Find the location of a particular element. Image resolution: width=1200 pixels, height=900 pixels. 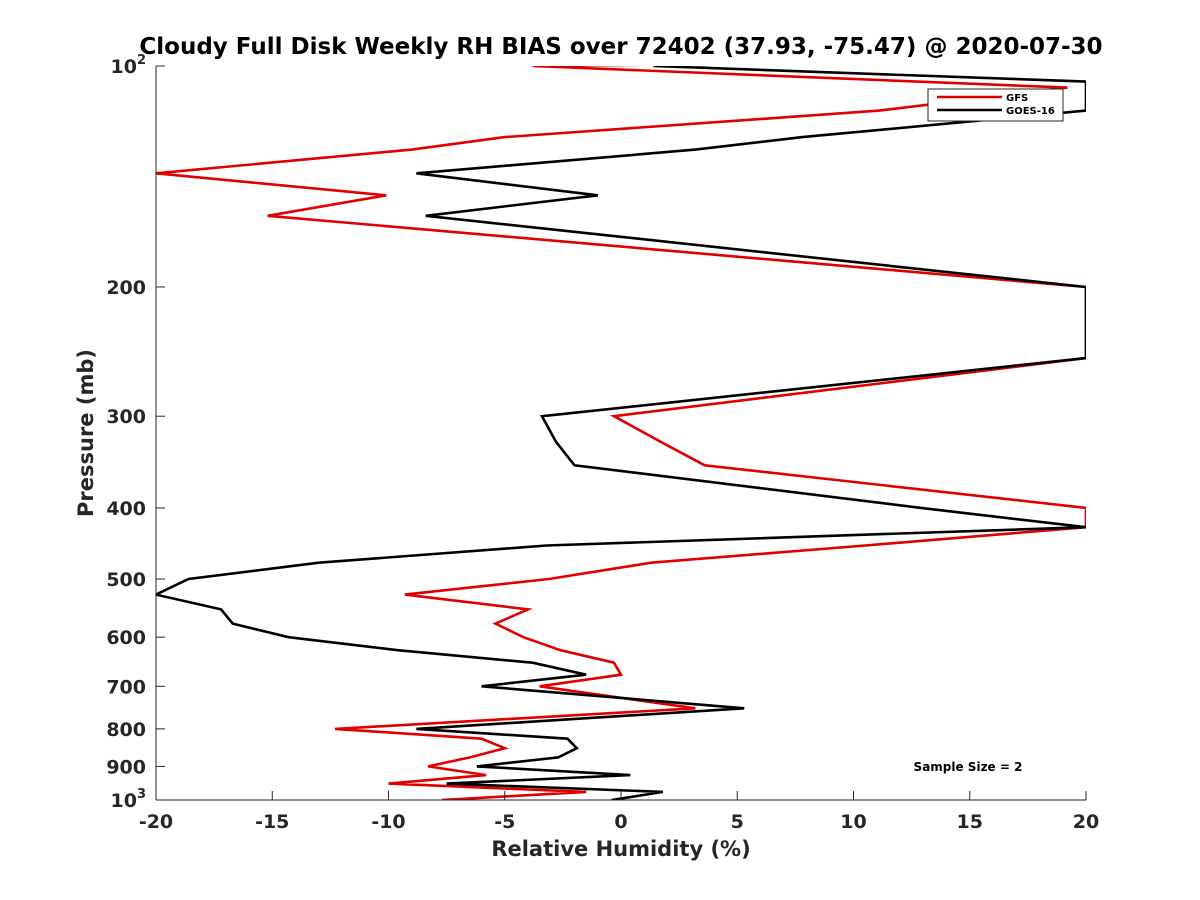

x-ticks: -20 -15 -10 -5 0 5 10 15 20 is located at coordinates (619, 812).